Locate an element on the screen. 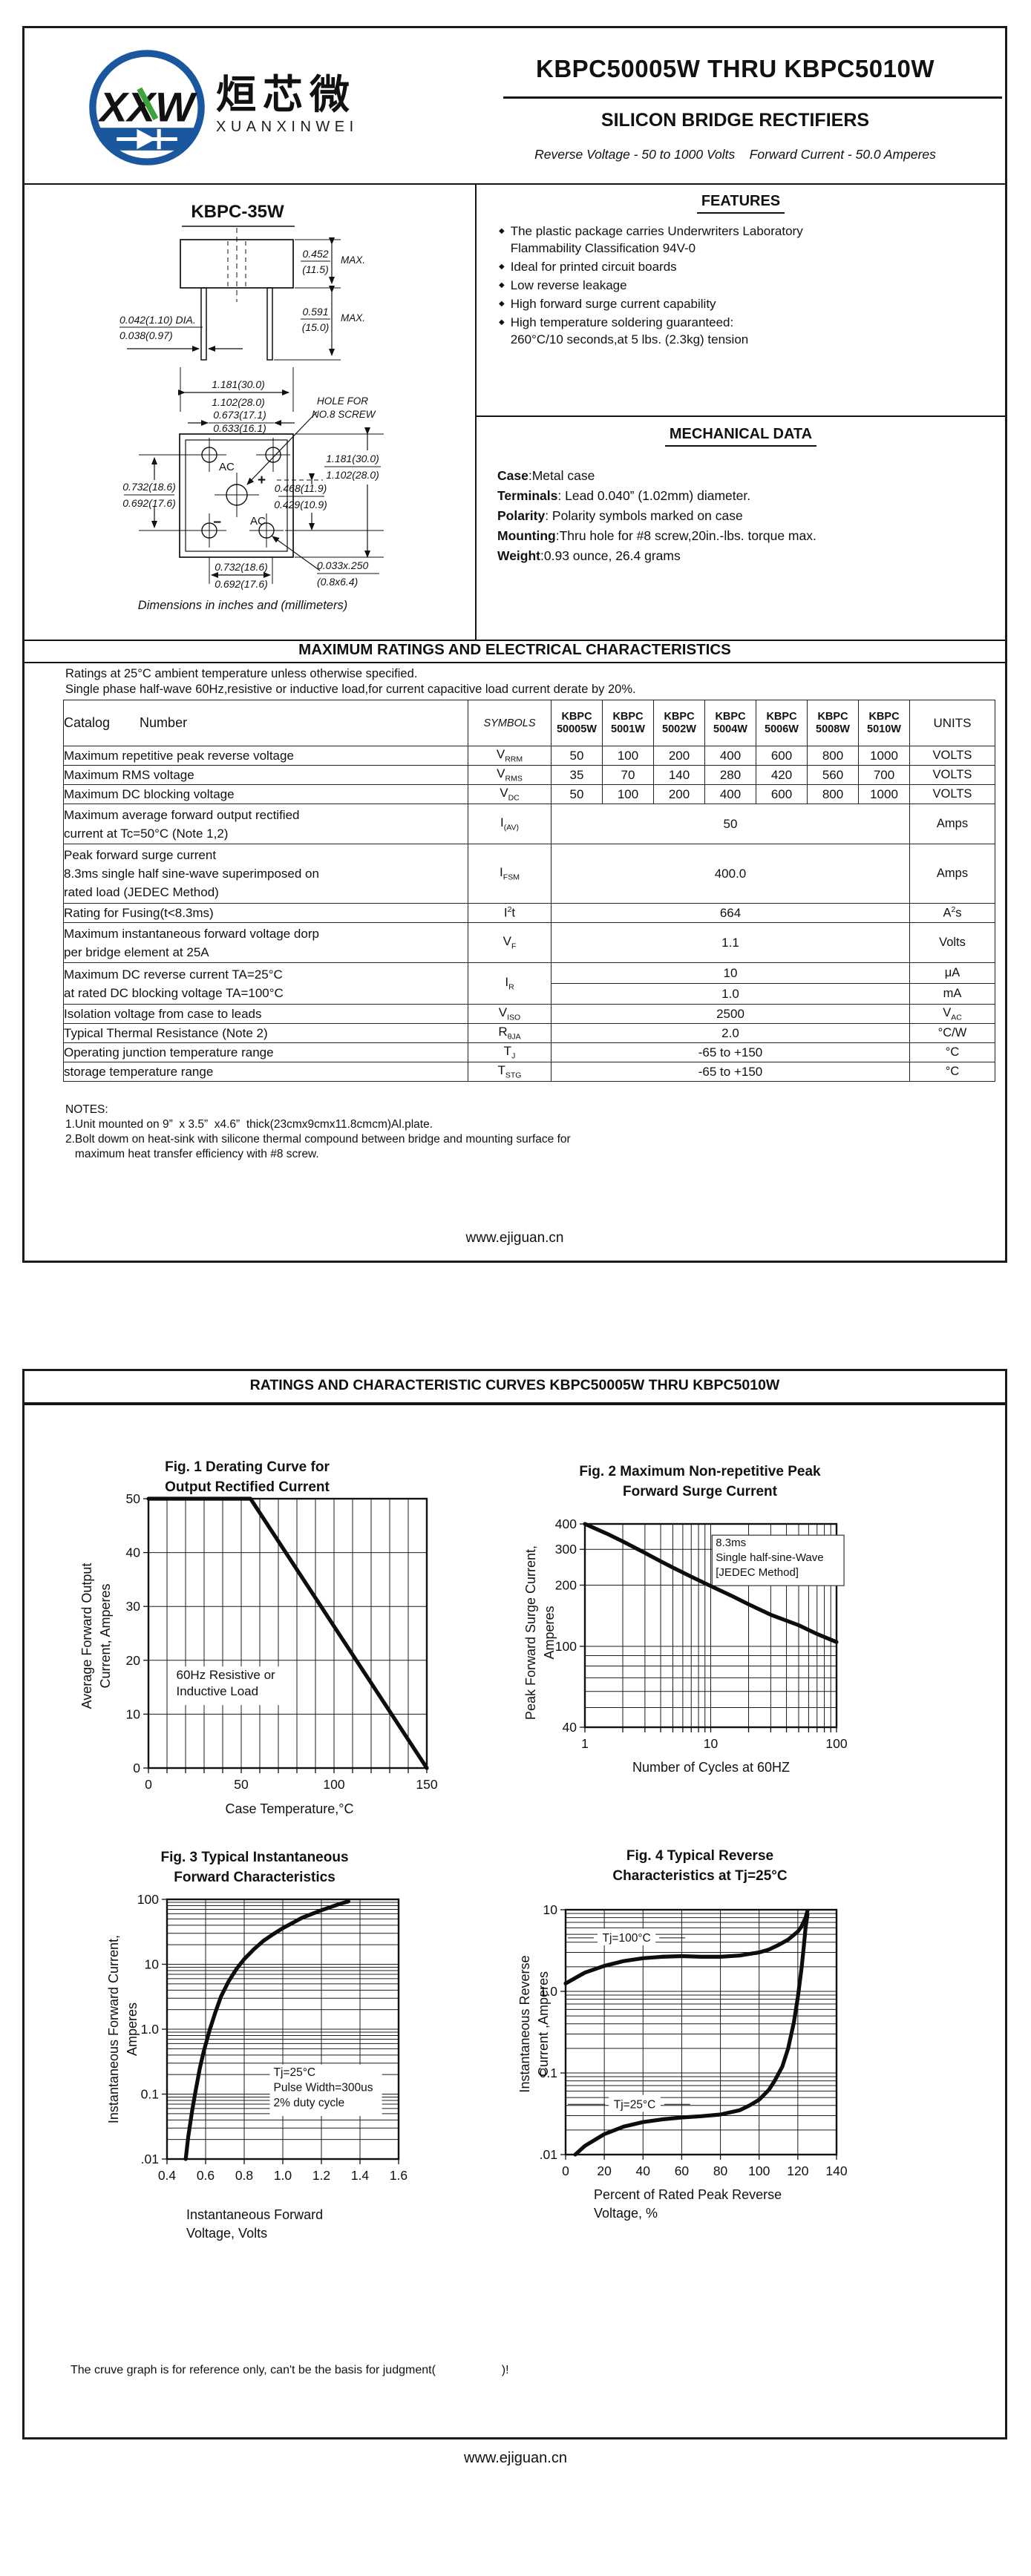 The width and height of the screenshot is (1031, 2576). mechanical-title: MECHANICAL DATA is located at coordinates (740, 436).